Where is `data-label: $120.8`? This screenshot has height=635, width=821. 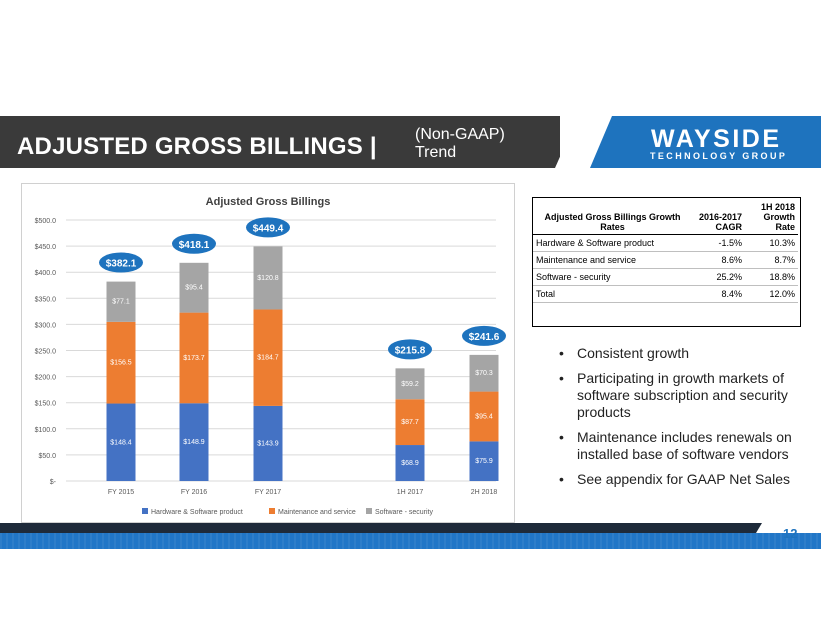 data-label: $120.8 is located at coordinates (268, 278).